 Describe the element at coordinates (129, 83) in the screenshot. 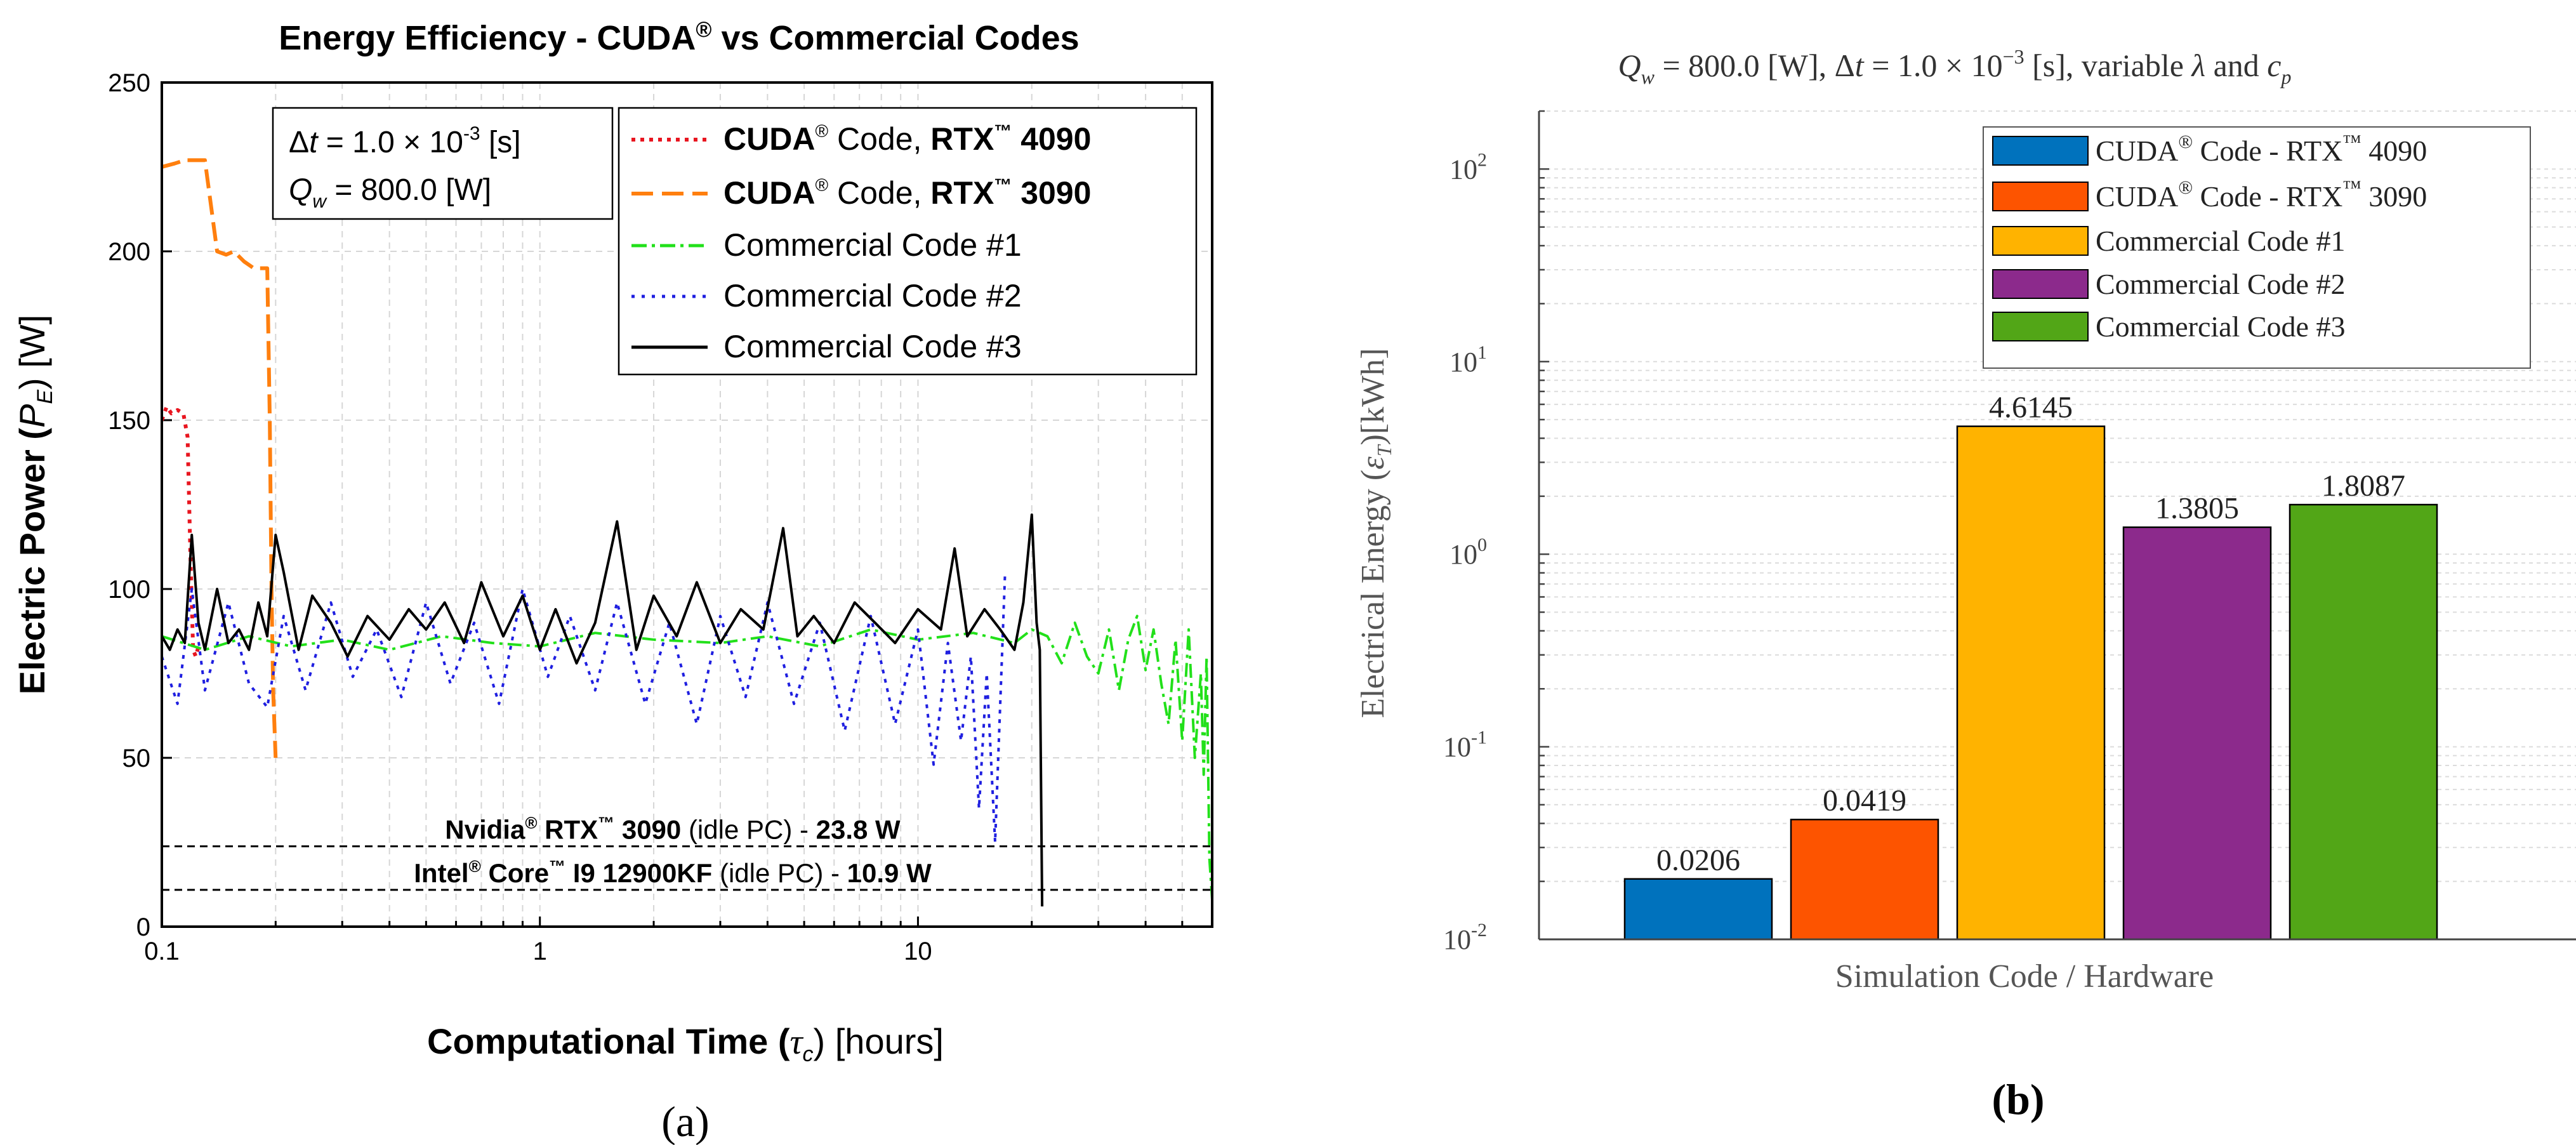

I see `y-tick-label: 250` at that location.